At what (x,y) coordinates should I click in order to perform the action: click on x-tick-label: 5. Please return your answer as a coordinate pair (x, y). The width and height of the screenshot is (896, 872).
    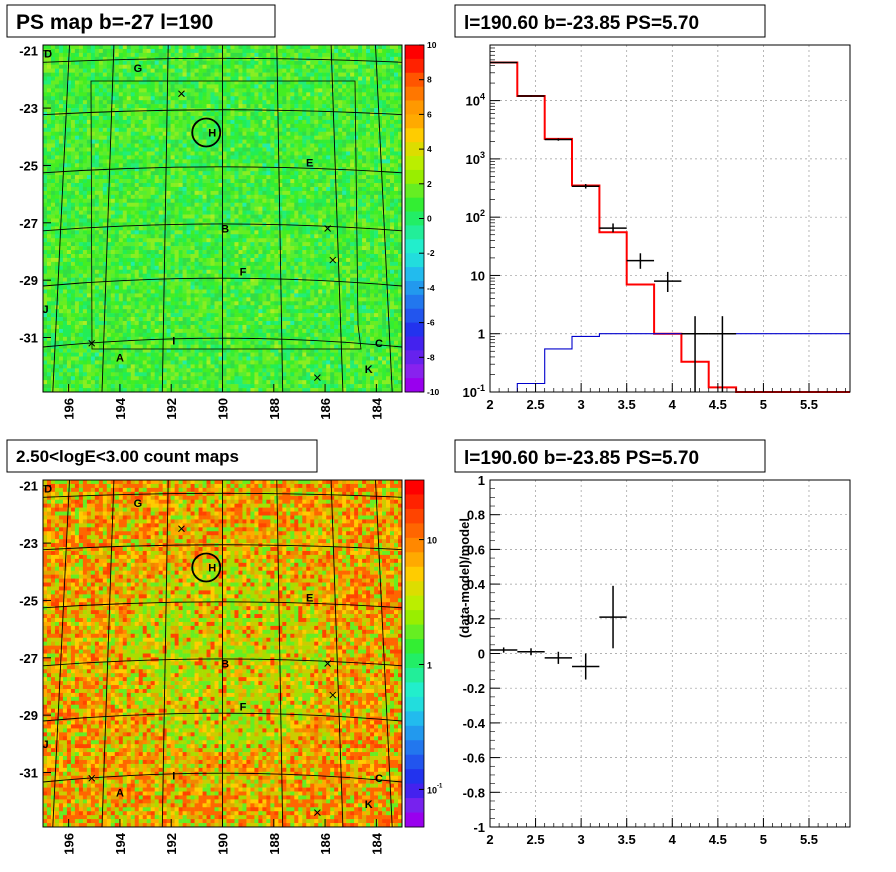
    Looking at the image, I should click on (763, 839).